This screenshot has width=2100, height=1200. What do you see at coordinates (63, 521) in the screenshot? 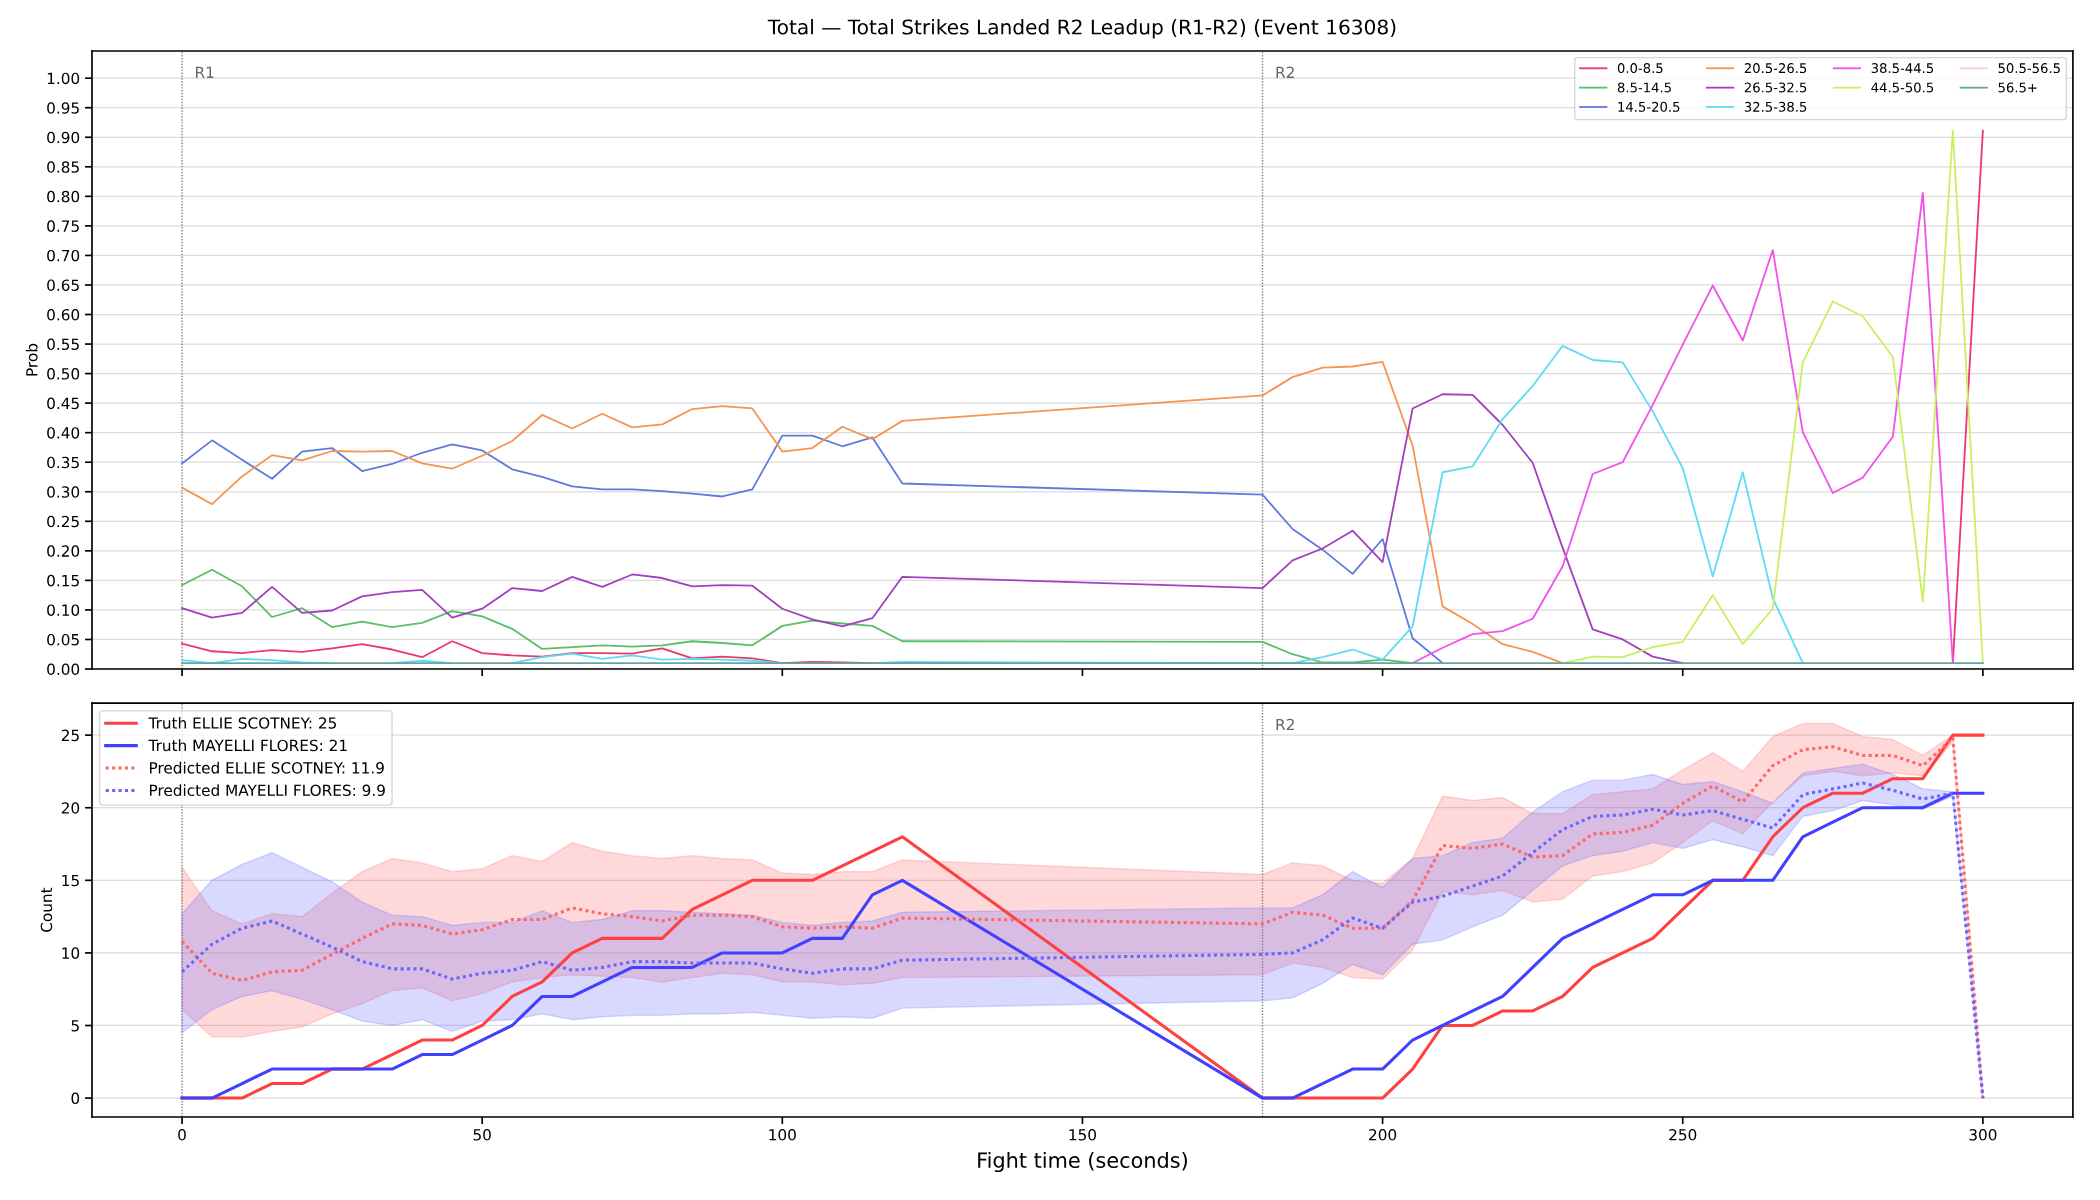
I see `y-tick-label: 0.25` at bounding box center [63, 521].